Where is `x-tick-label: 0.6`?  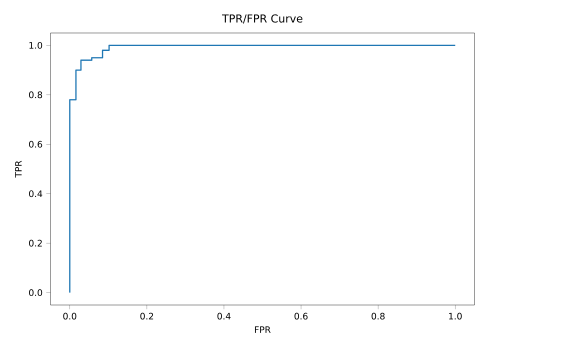
x-tick-label: 0.6 is located at coordinates (301, 316).